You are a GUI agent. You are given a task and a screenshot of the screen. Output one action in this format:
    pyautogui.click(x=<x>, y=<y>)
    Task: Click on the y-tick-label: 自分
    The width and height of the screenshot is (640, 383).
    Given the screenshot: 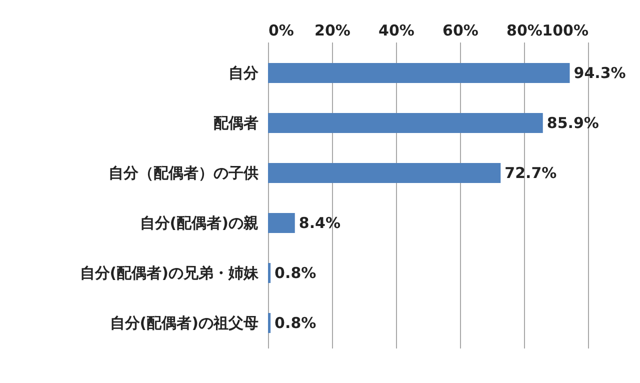 What is the action you would take?
    pyautogui.click(x=244, y=73)
    